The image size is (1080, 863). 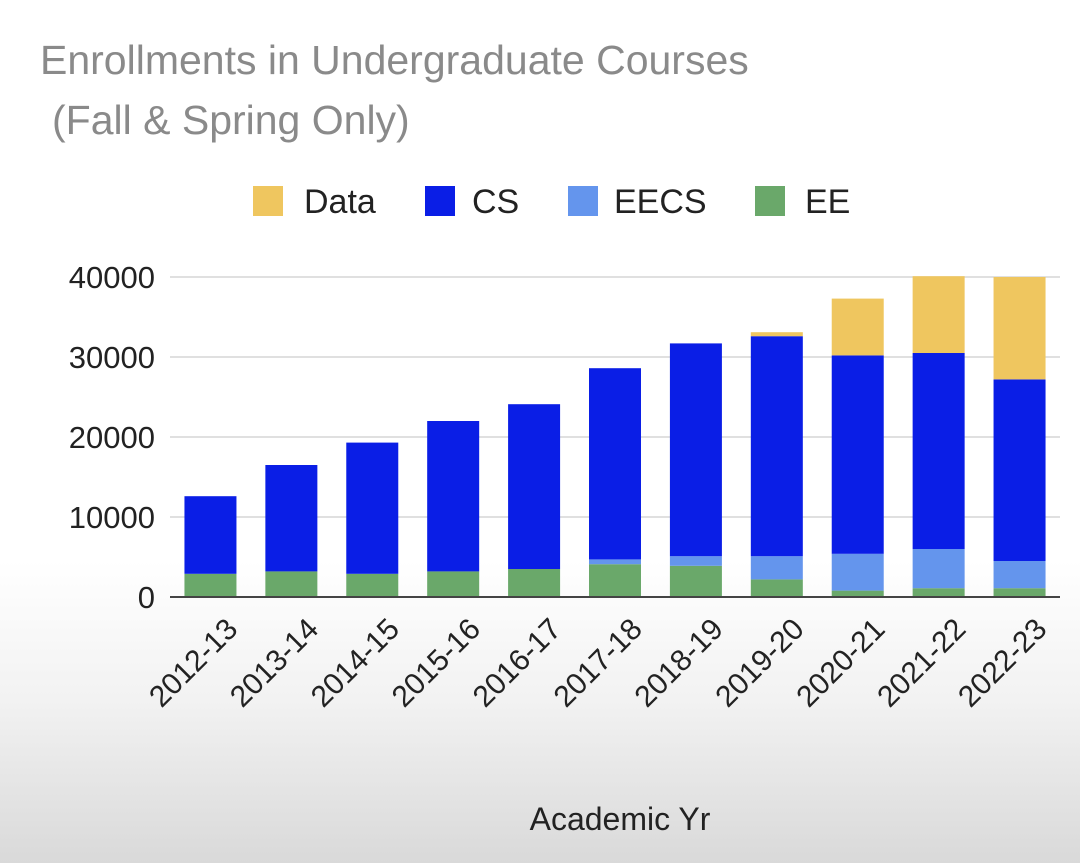 What do you see at coordinates (620, 819) in the screenshot?
I see `x-axis-label: Academic Yr` at bounding box center [620, 819].